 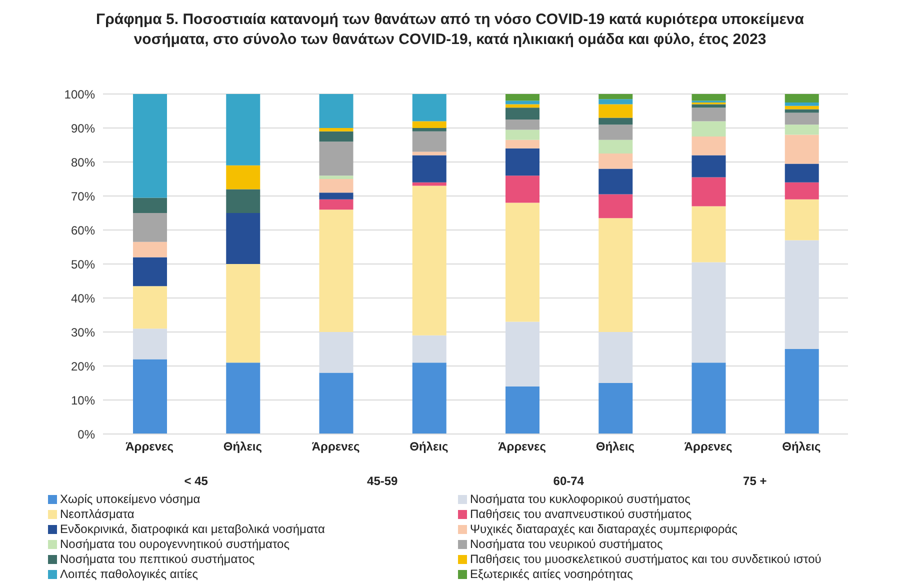 I want to click on legend-label: Νοσήματα του κυκλοφορικού συστήματος, so click(x=580, y=499).